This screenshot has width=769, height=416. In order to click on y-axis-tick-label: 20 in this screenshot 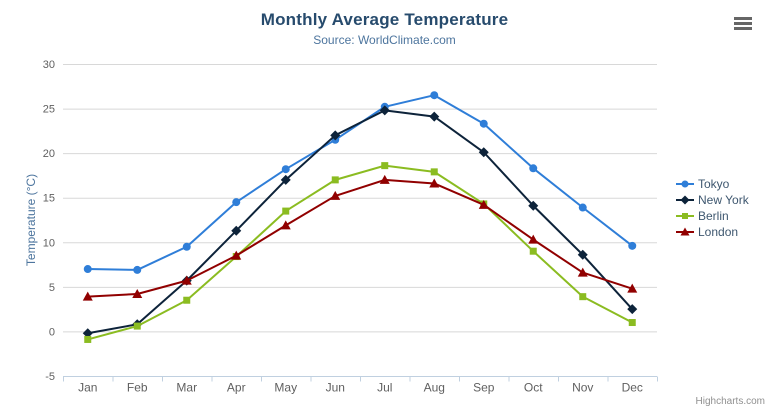, I will do `click(49, 154)`.